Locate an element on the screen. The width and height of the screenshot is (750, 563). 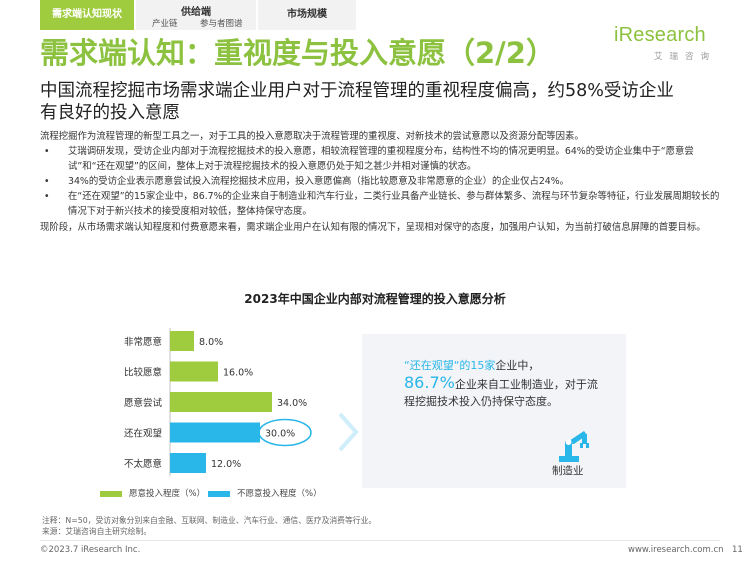
tab-group-supply: 供给端 产业链 参与者图谱 is located at coordinates (196, 15).